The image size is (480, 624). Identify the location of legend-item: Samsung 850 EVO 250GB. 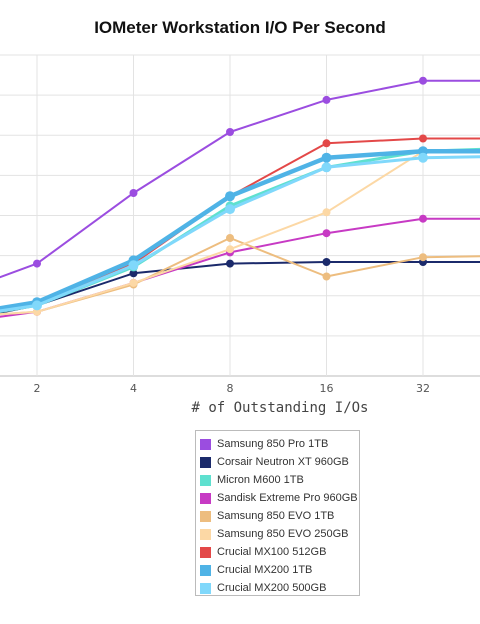
(279, 534).